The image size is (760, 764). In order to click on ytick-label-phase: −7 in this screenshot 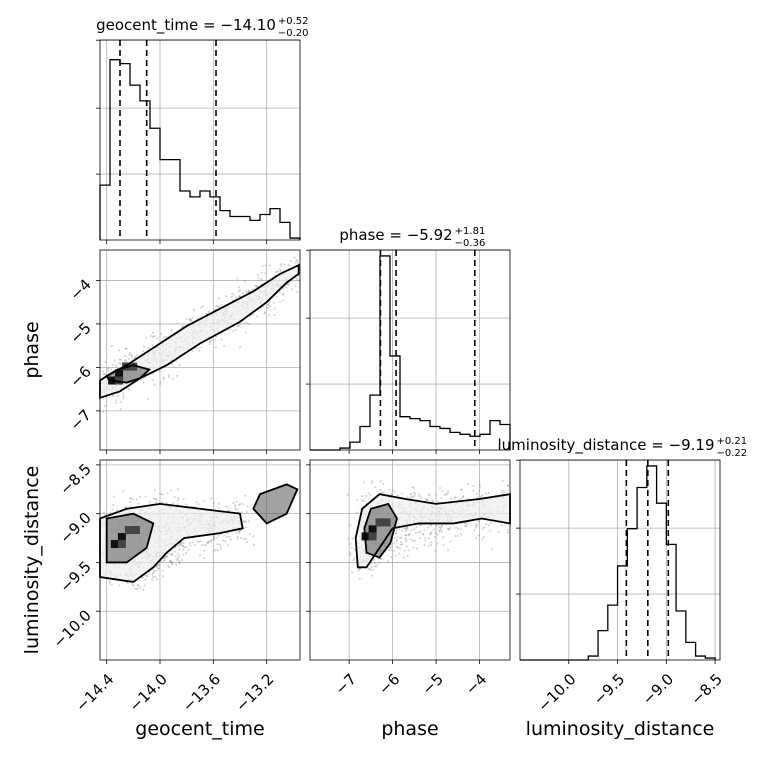, I will do `click(80, 420)`.